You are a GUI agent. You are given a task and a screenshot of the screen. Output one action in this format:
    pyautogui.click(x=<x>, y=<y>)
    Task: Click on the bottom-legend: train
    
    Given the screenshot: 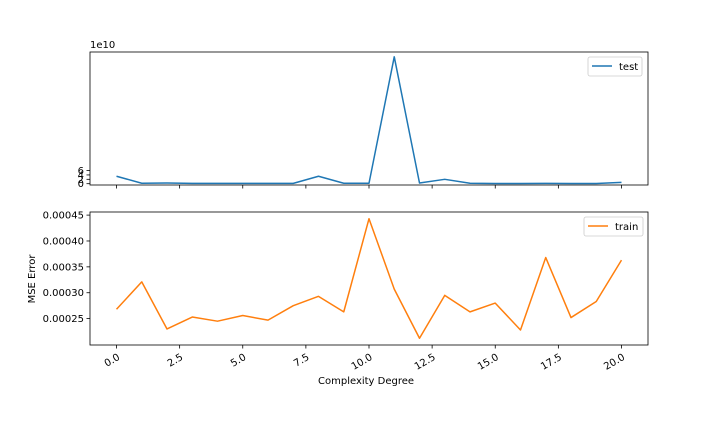 What is the action you would take?
    pyautogui.click(x=613, y=226)
    